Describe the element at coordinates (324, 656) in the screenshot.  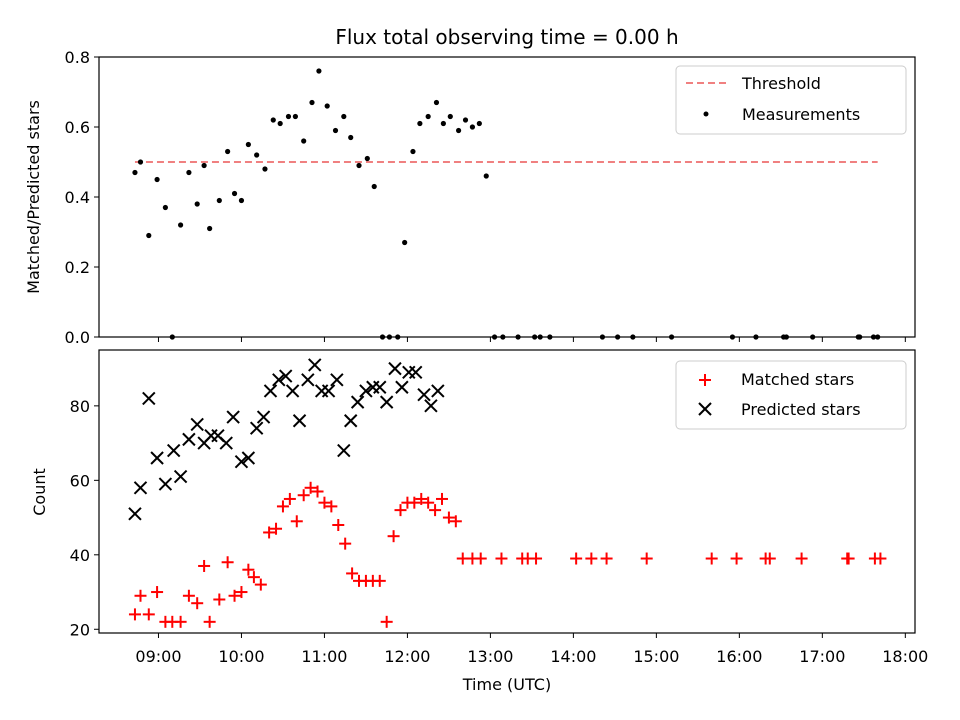
I see `x-tick-label: 11:00` at that location.